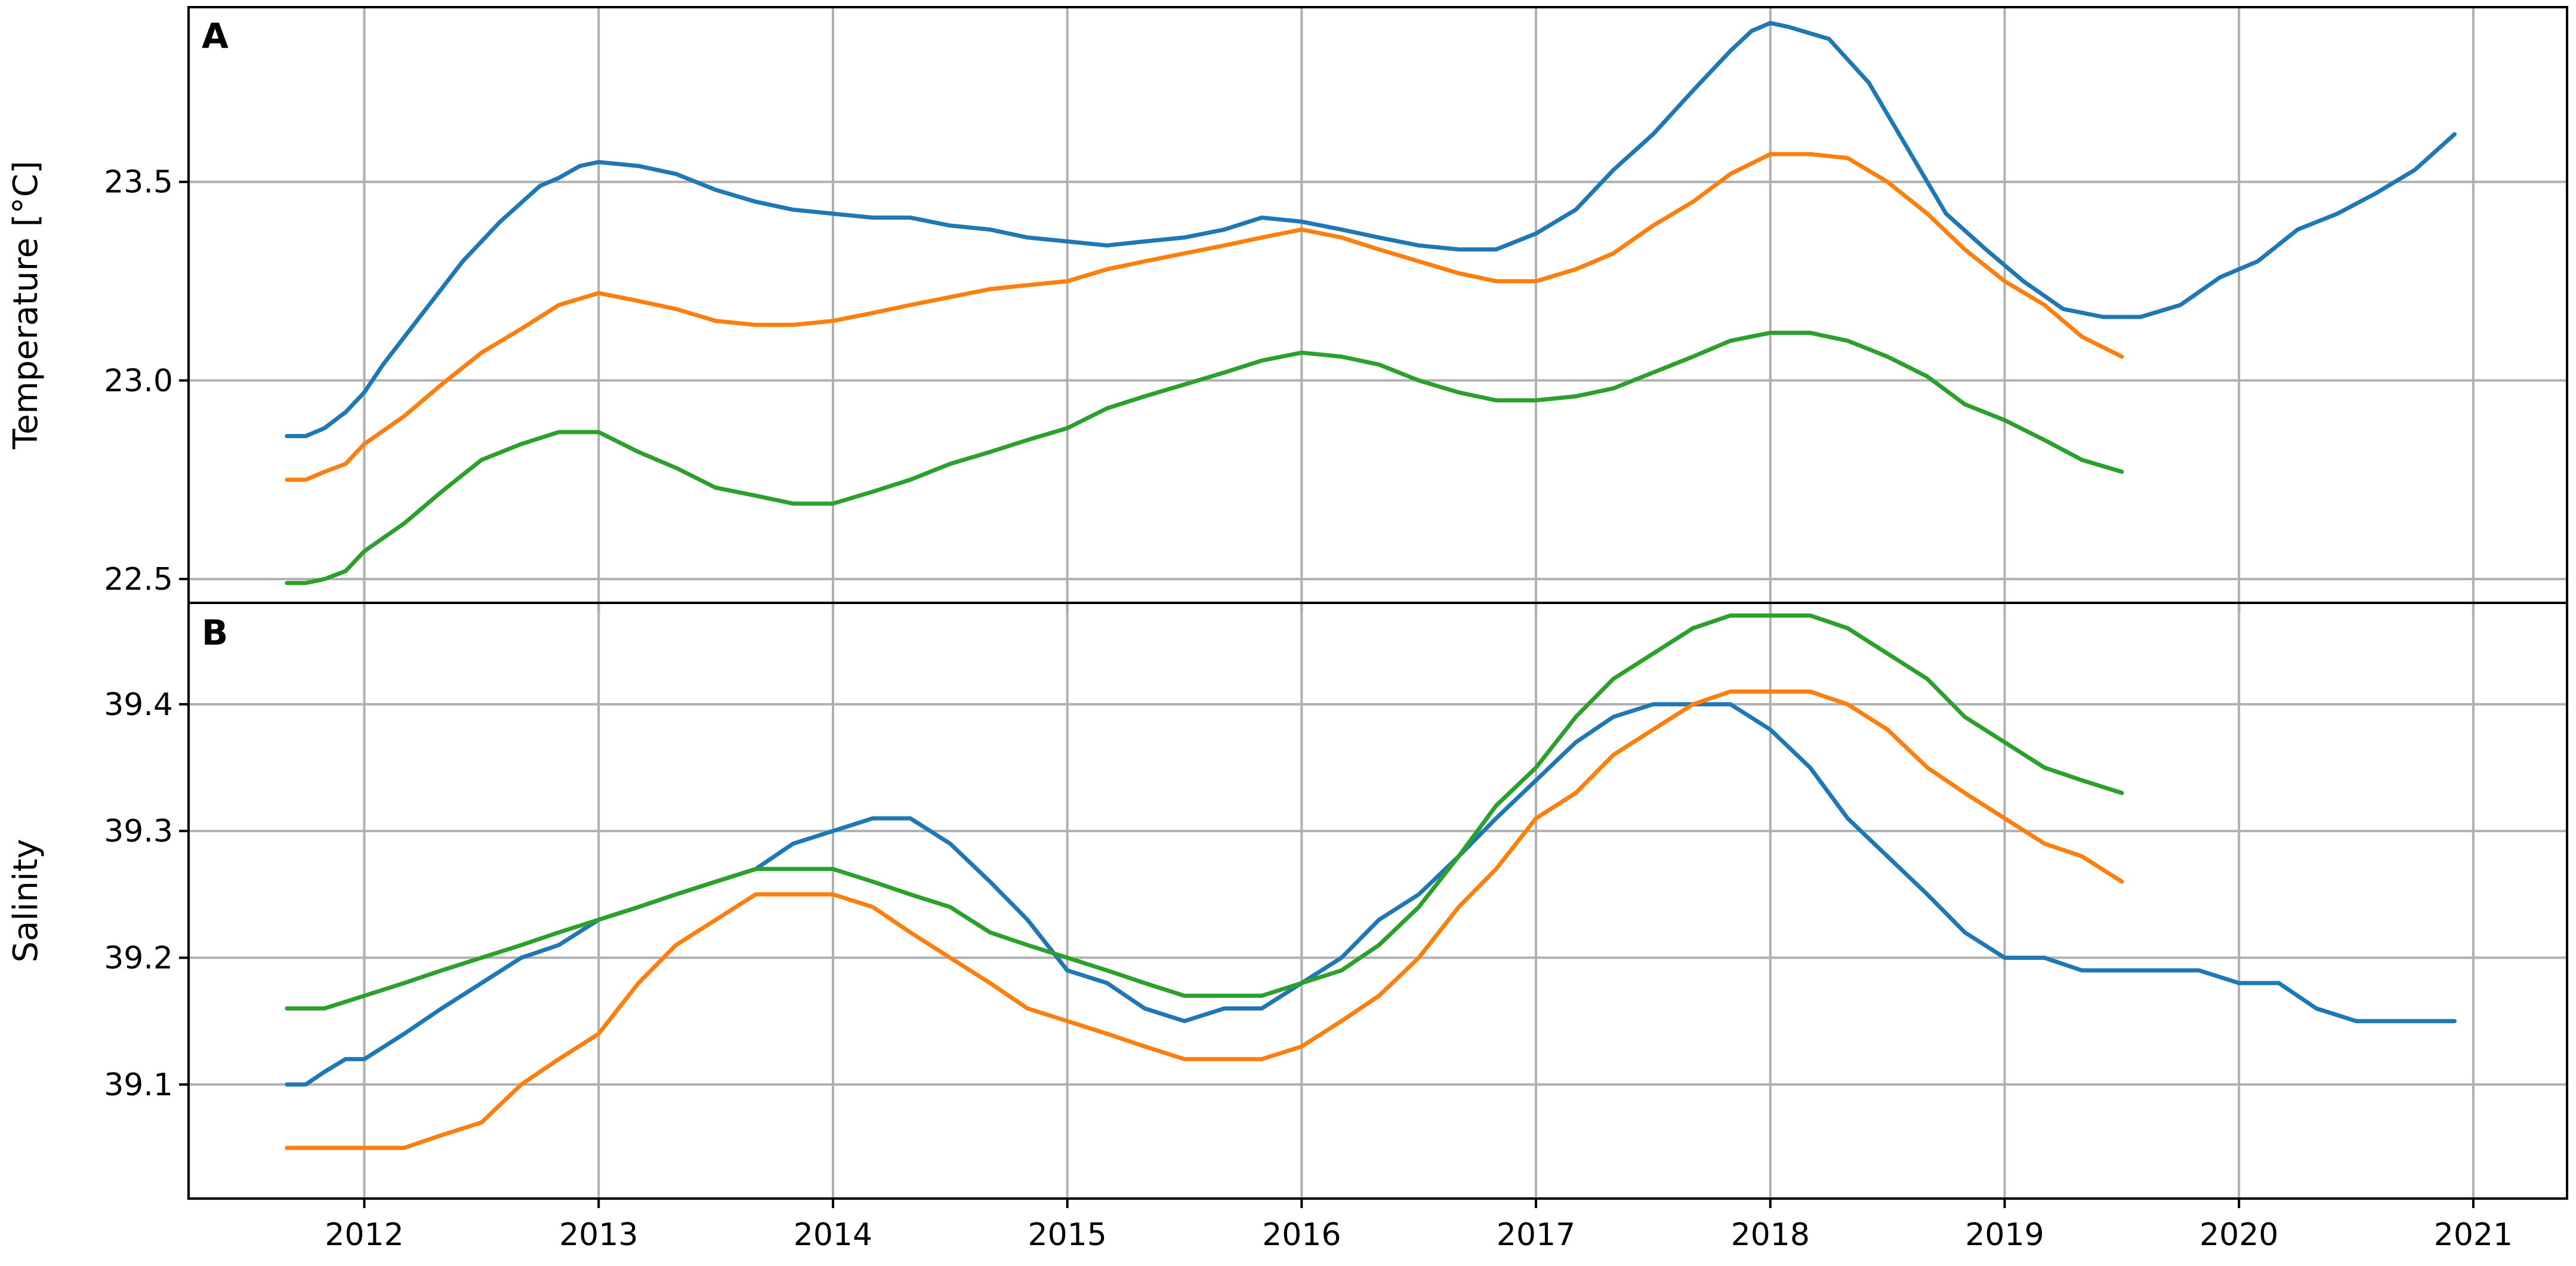 This screenshot has width=2576, height=1266. What do you see at coordinates (1770, 1235) in the screenshot?
I see `x-tick-label-2018: 2018` at bounding box center [1770, 1235].